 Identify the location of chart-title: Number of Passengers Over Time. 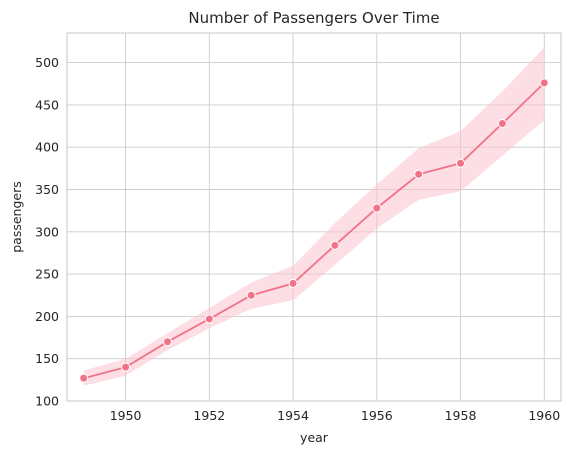
(313, 18).